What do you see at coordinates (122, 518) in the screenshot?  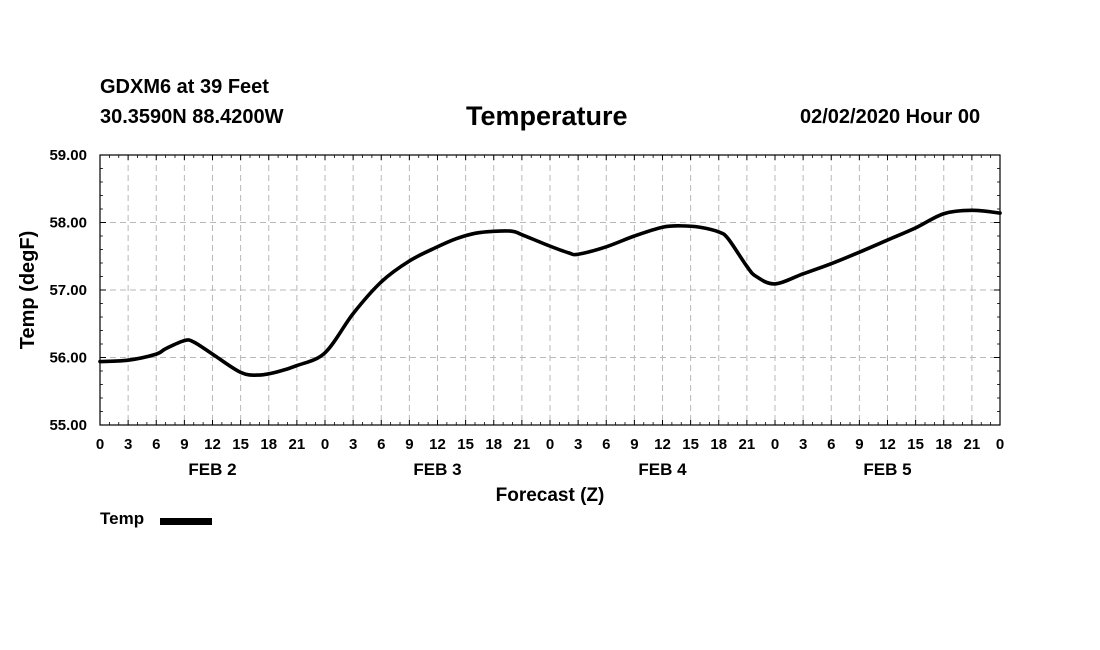 I see `legend-label: Temp` at bounding box center [122, 518].